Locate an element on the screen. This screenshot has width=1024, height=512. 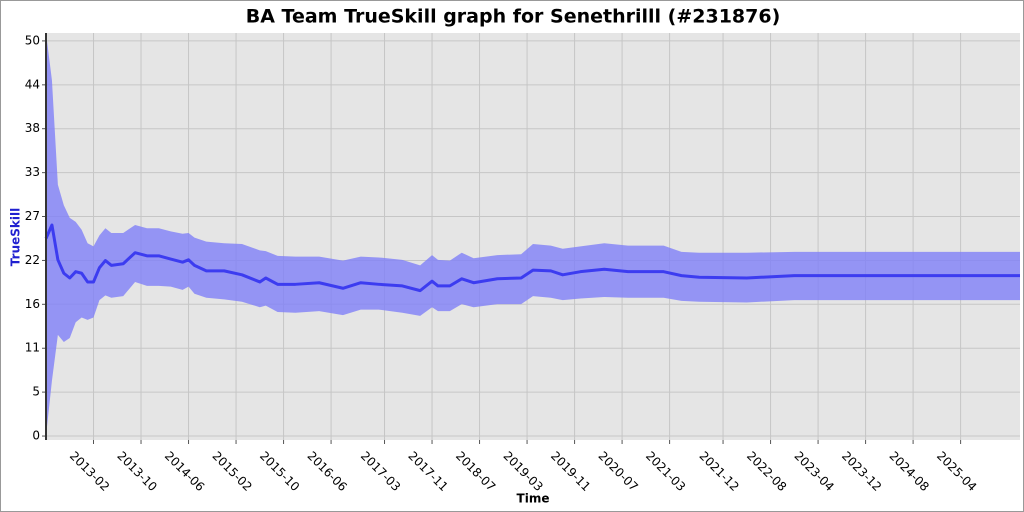
y-tick-label: 50 is located at coordinates (32, 40).